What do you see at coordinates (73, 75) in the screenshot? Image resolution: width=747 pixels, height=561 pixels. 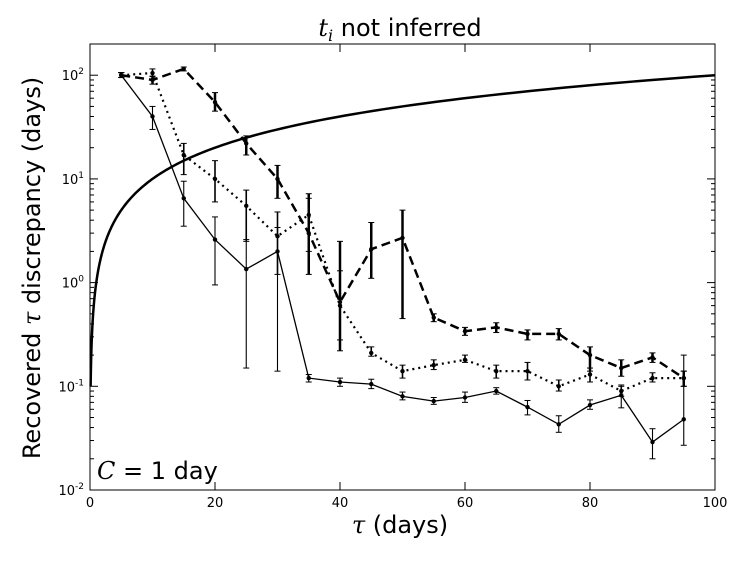 I see `y-tick-label: 10²` at bounding box center [73, 75].